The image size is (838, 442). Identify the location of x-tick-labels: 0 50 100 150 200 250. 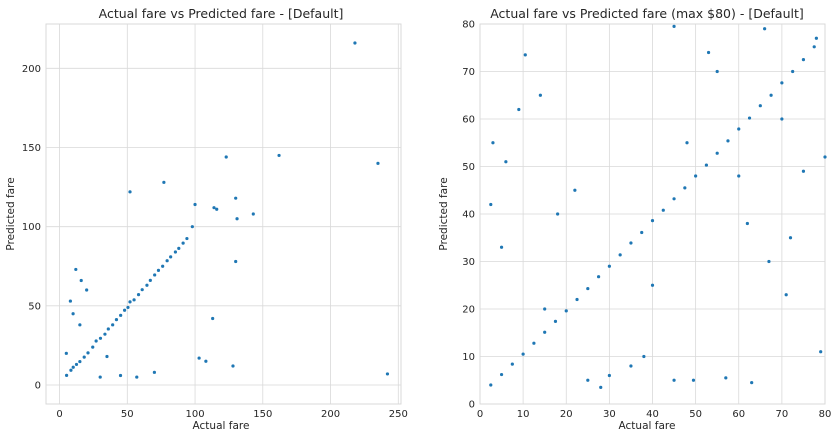
(231, 414).